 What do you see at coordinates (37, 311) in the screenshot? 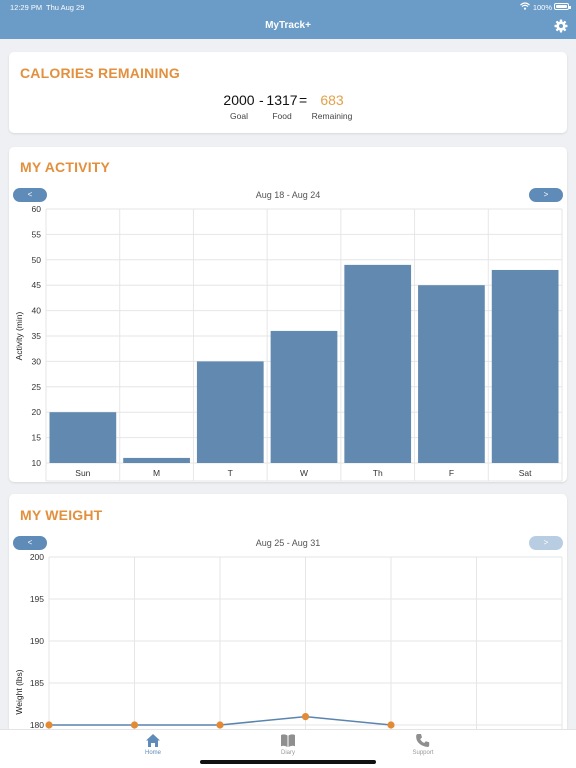
I see `activity-y-tick: 40` at bounding box center [37, 311].